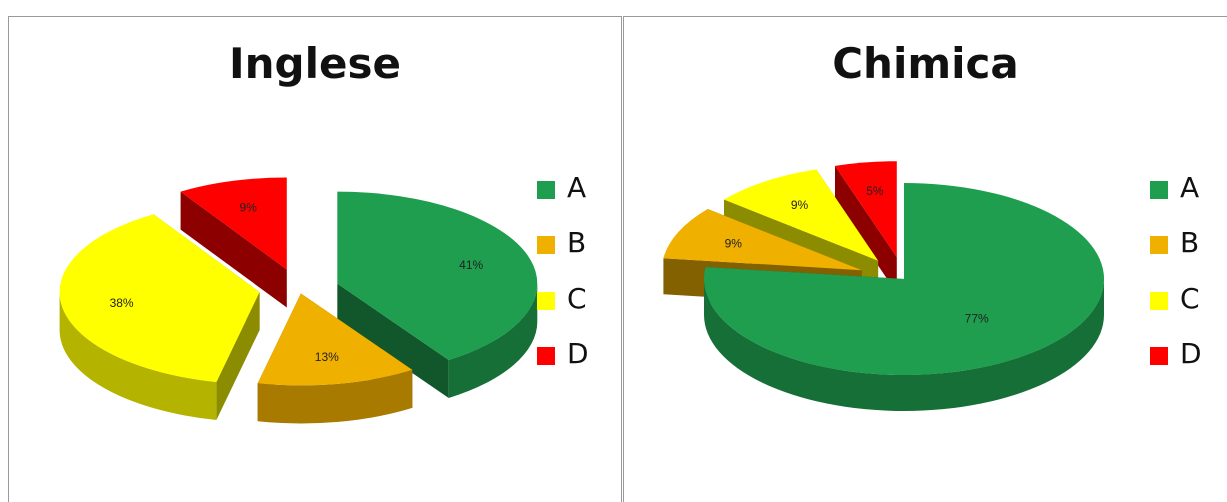  I want to click on pie-slice-a: 41%, so click(437, 294).